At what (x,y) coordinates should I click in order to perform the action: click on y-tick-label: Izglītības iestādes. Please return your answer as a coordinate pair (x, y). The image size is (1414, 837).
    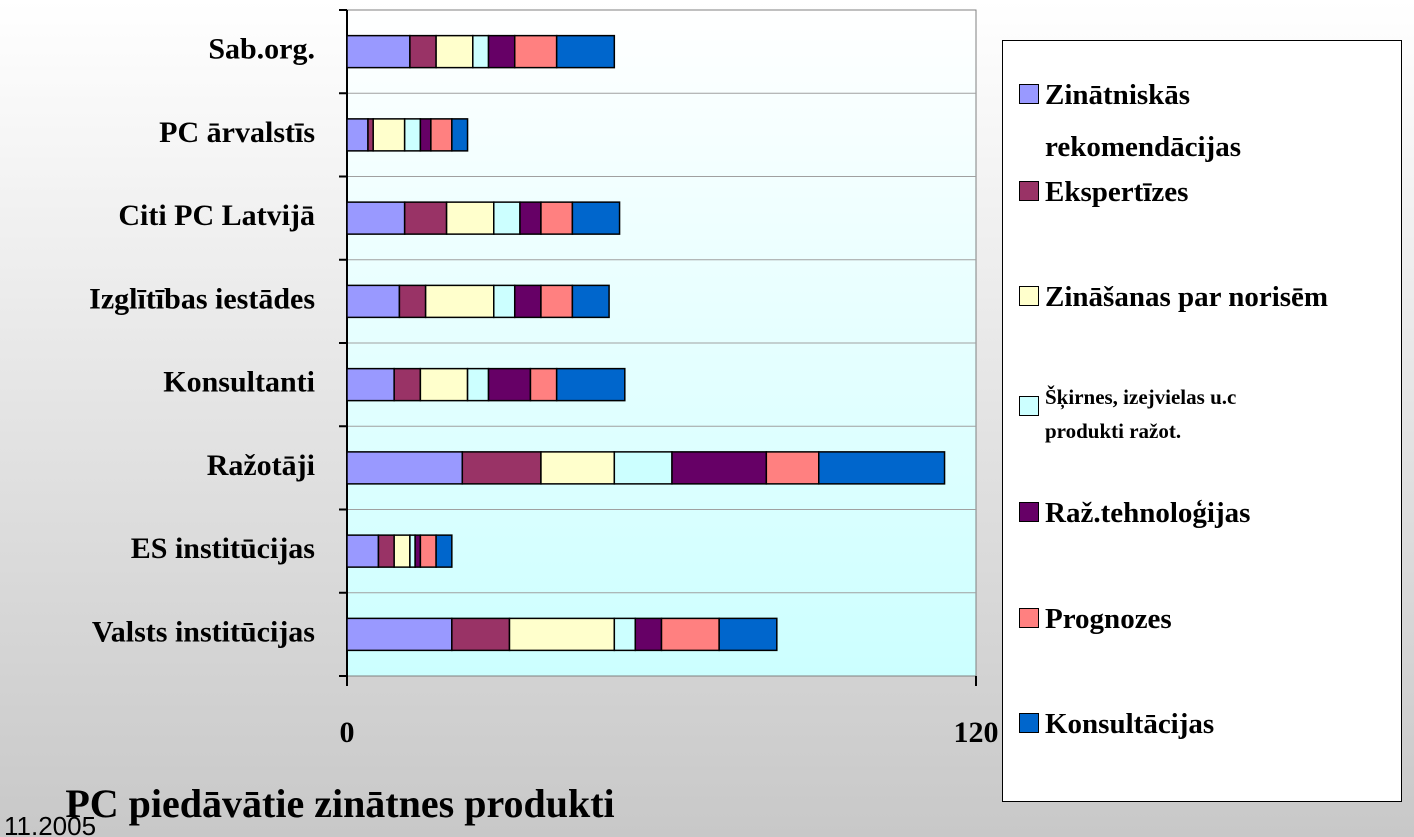
    Looking at the image, I should click on (202, 298).